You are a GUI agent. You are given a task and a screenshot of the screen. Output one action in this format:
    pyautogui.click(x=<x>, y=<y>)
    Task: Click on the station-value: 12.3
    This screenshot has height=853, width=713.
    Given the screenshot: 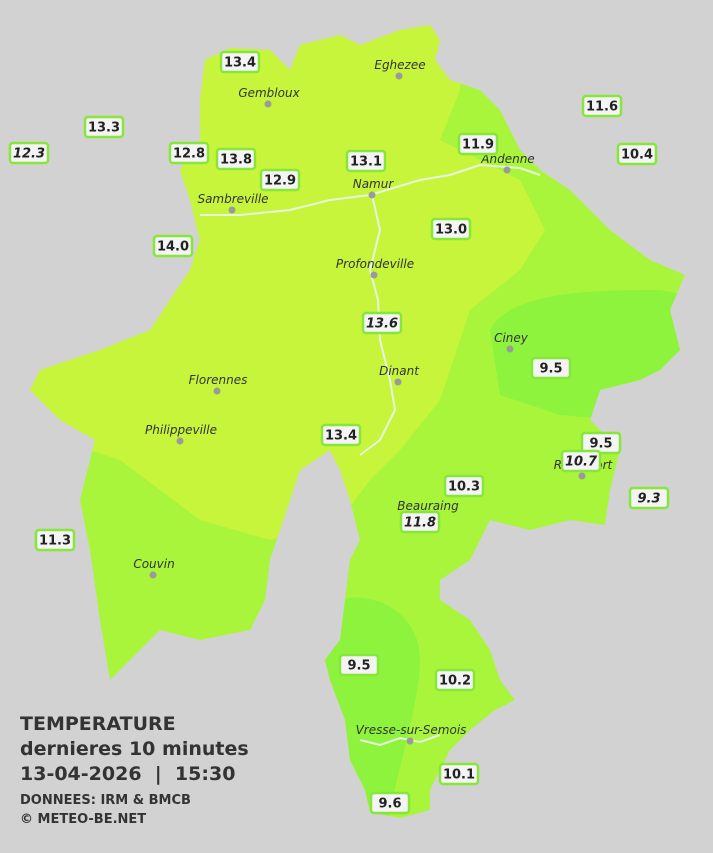 What is the action you would take?
    pyautogui.click(x=29, y=154)
    